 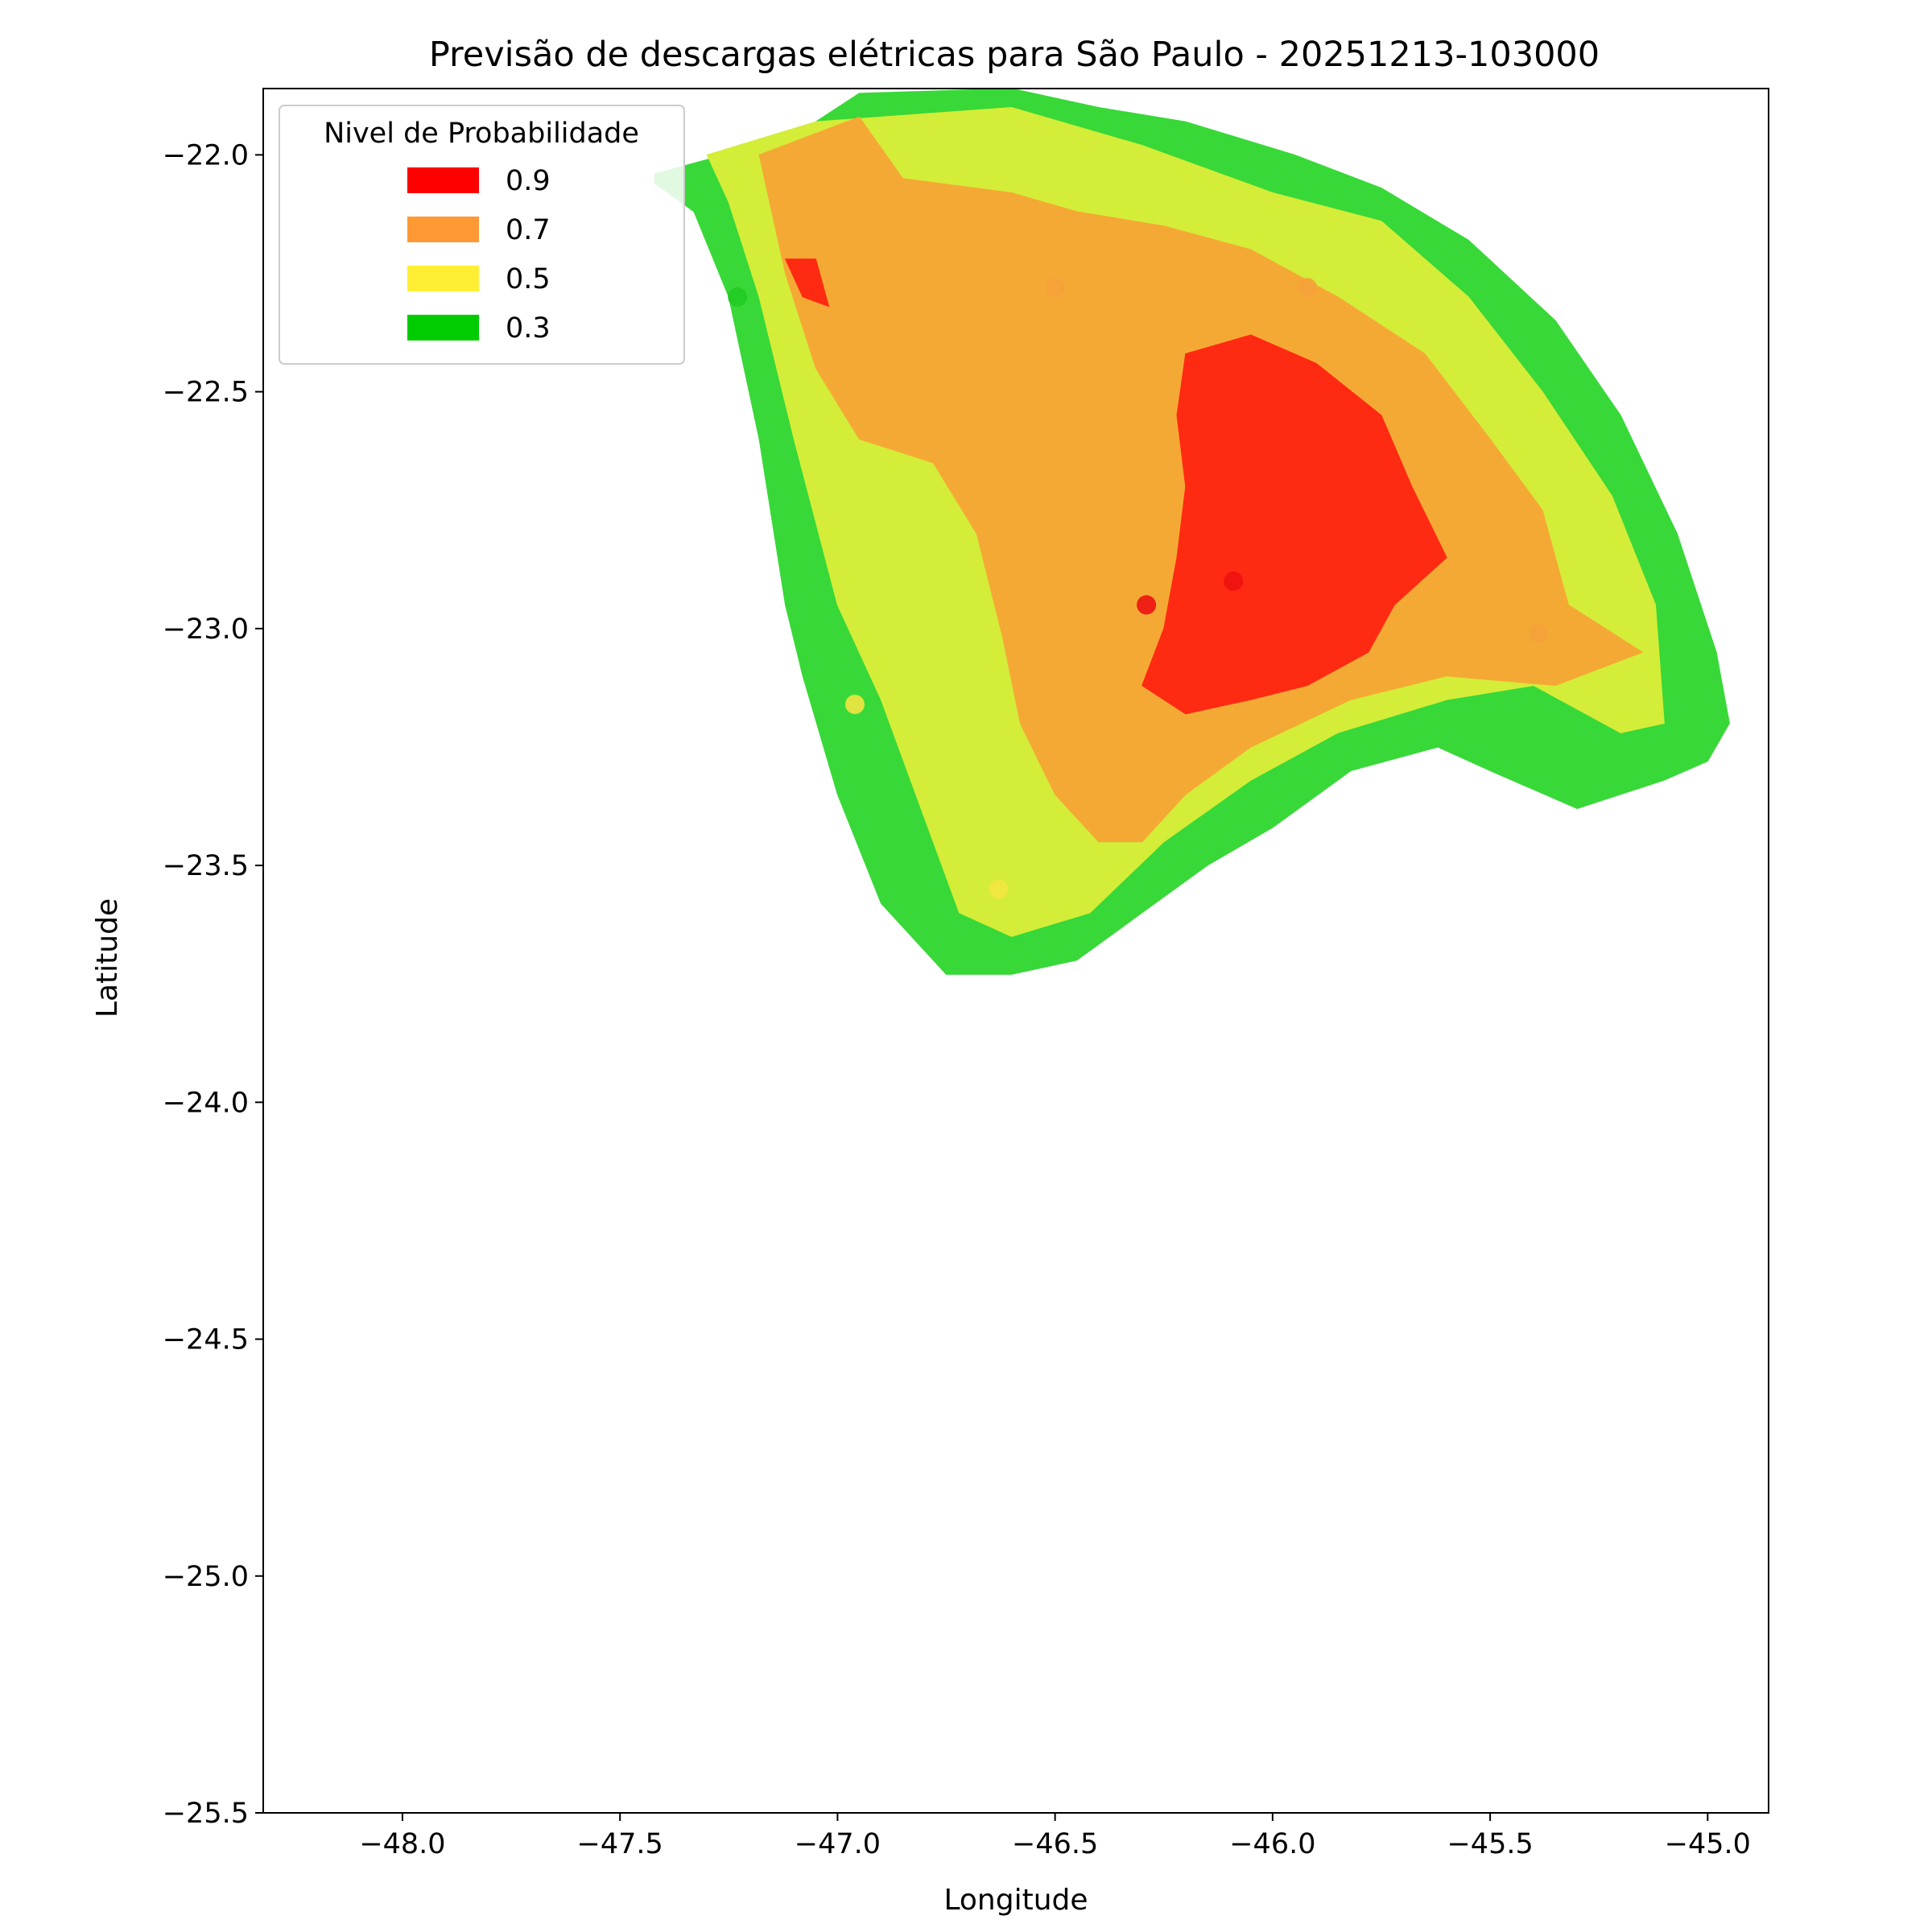 What do you see at coordinates (620, 1844) in the screenshot?
I see `x-tick-label: −47.5` at bounding box center [620, 1844].